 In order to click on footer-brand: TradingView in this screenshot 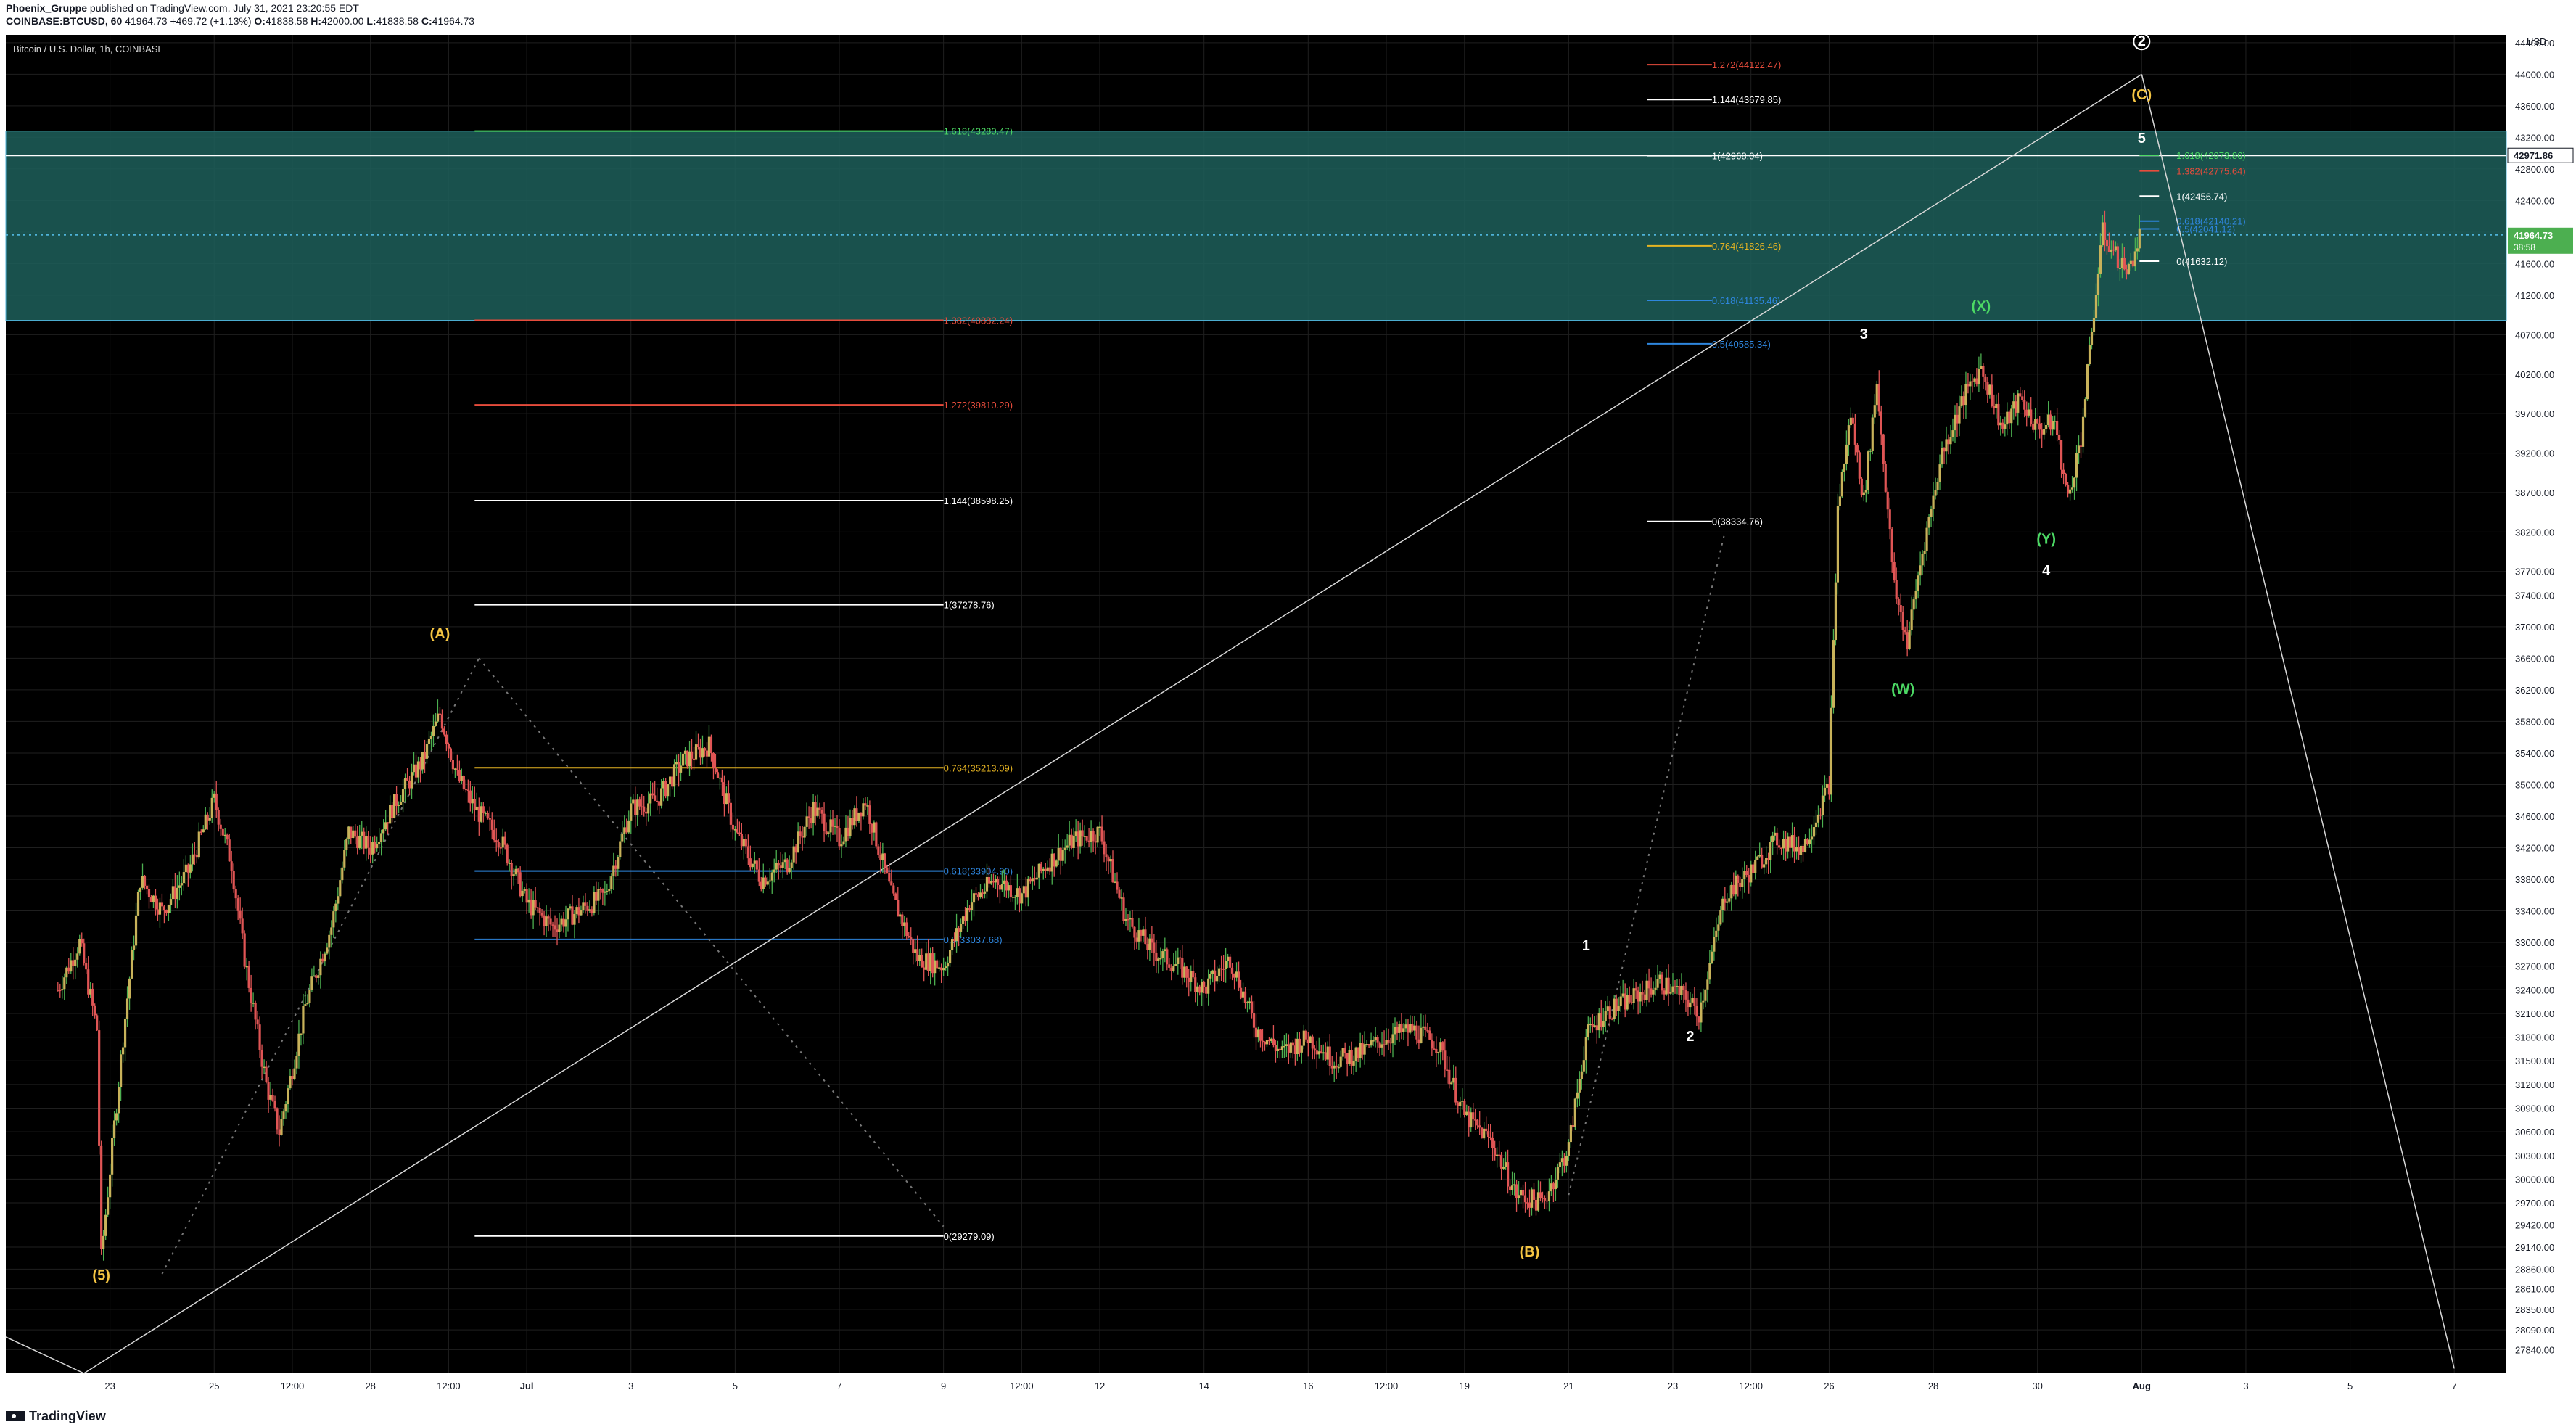, I will do `click(56, 1416)`.